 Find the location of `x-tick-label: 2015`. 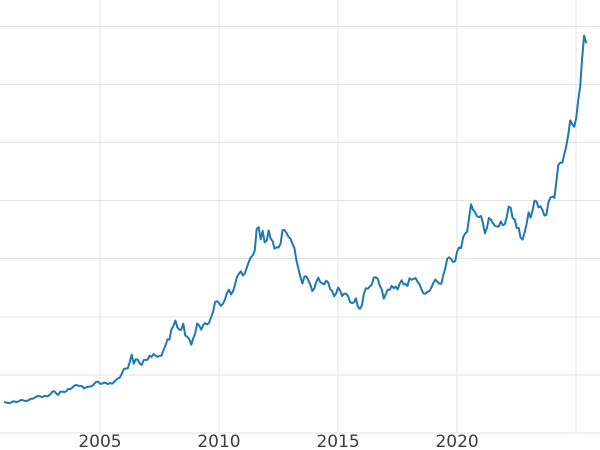

x-tick-label: 2015 is located at coordinates (337, 441).